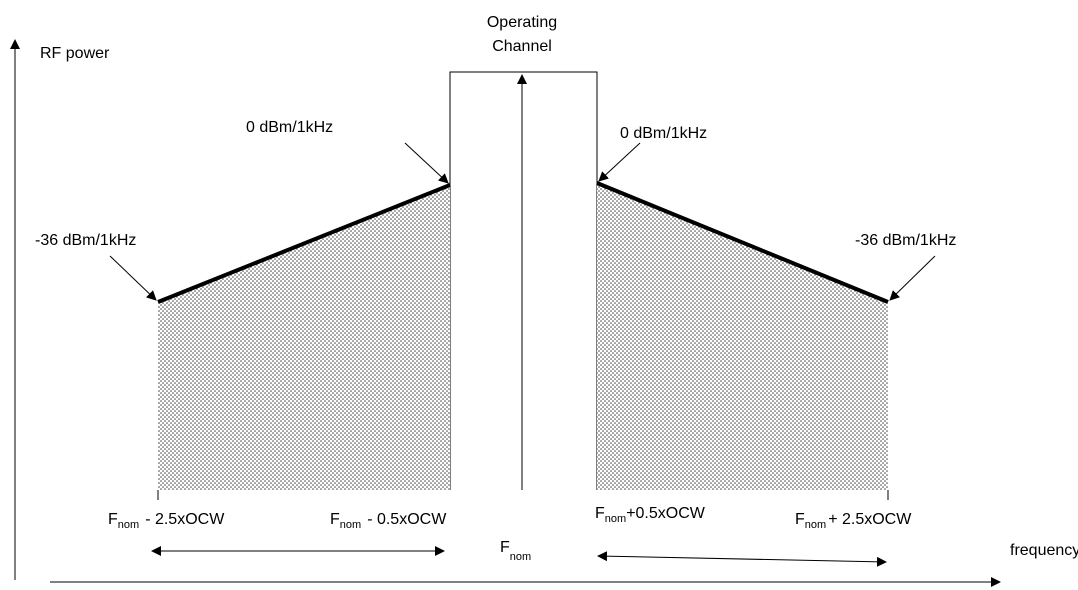  I want to click on x-axis-label: frequency, so click(1044, 550).